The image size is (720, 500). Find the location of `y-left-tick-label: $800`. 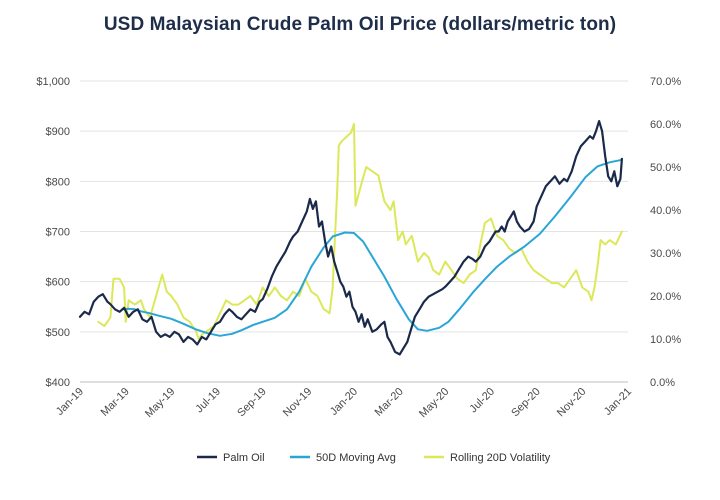

y-left-tick-label: $800 is located at coordinates (58, 182).